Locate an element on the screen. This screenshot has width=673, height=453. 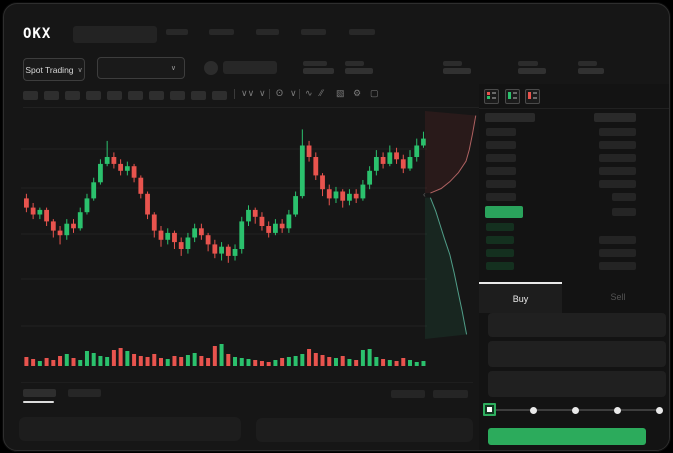
indicator-icon: ʘ is located at coordinates (280, 93).